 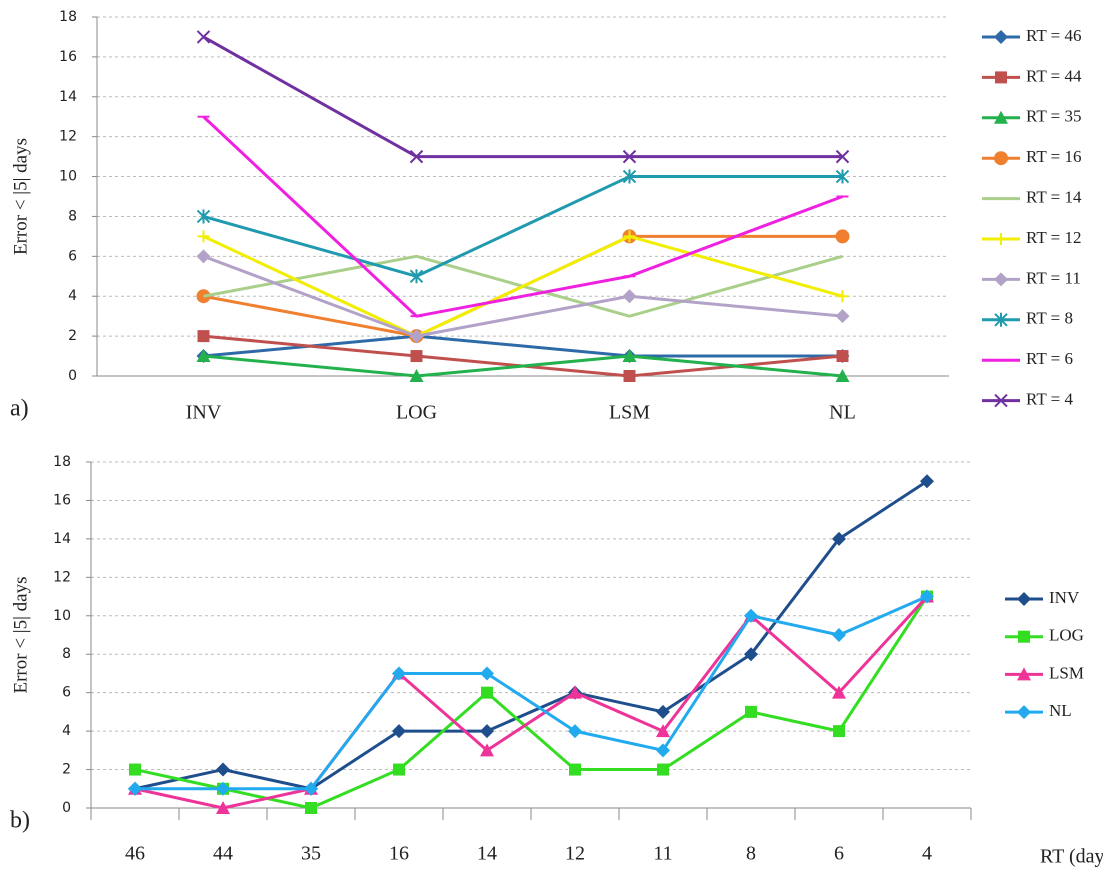 I want to click on legend-label: RT = 35, so click(x=1053, y=116).